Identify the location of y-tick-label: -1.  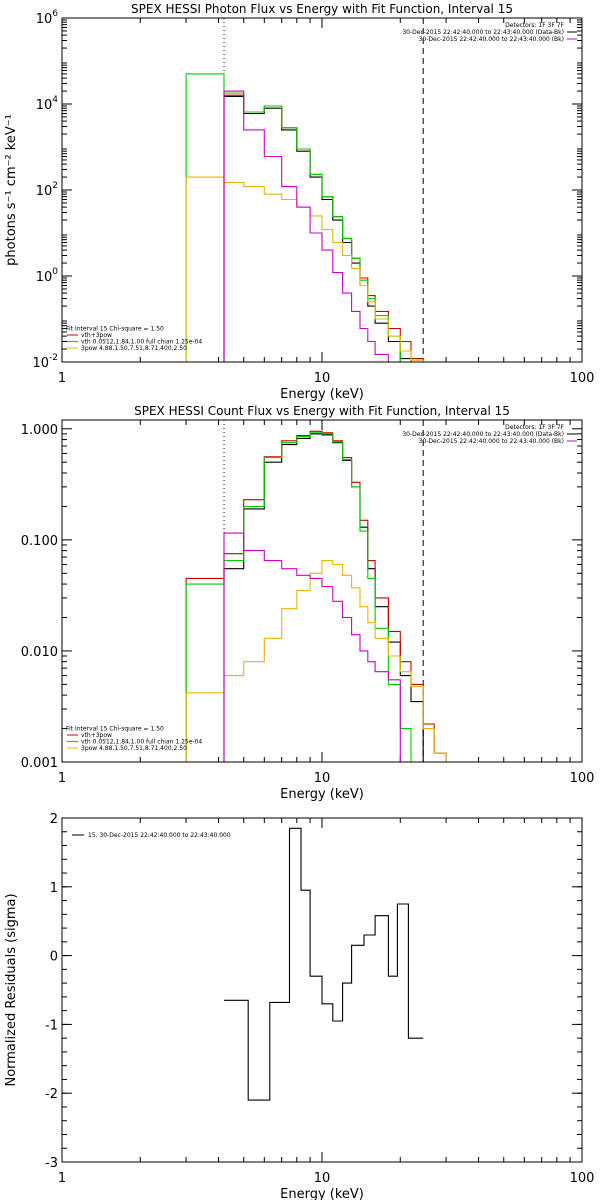
(51, 1025).